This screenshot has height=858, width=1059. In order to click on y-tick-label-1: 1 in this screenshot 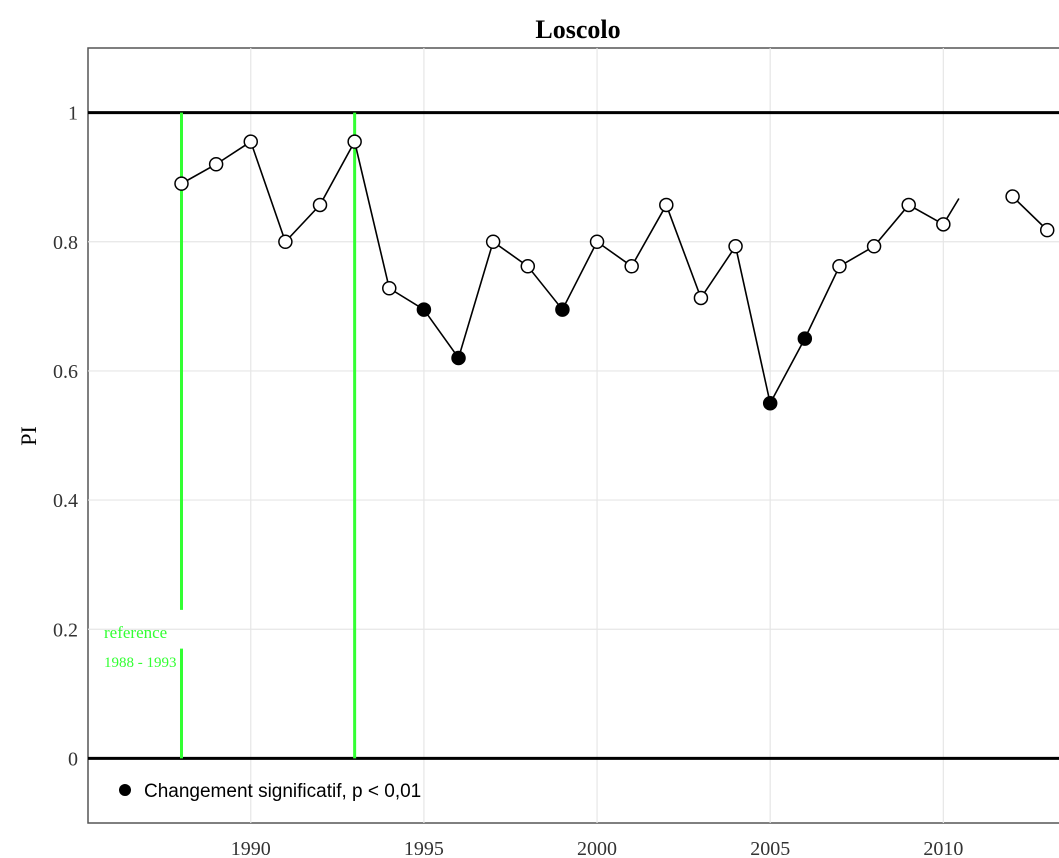, I will do `click(73, 114)`.